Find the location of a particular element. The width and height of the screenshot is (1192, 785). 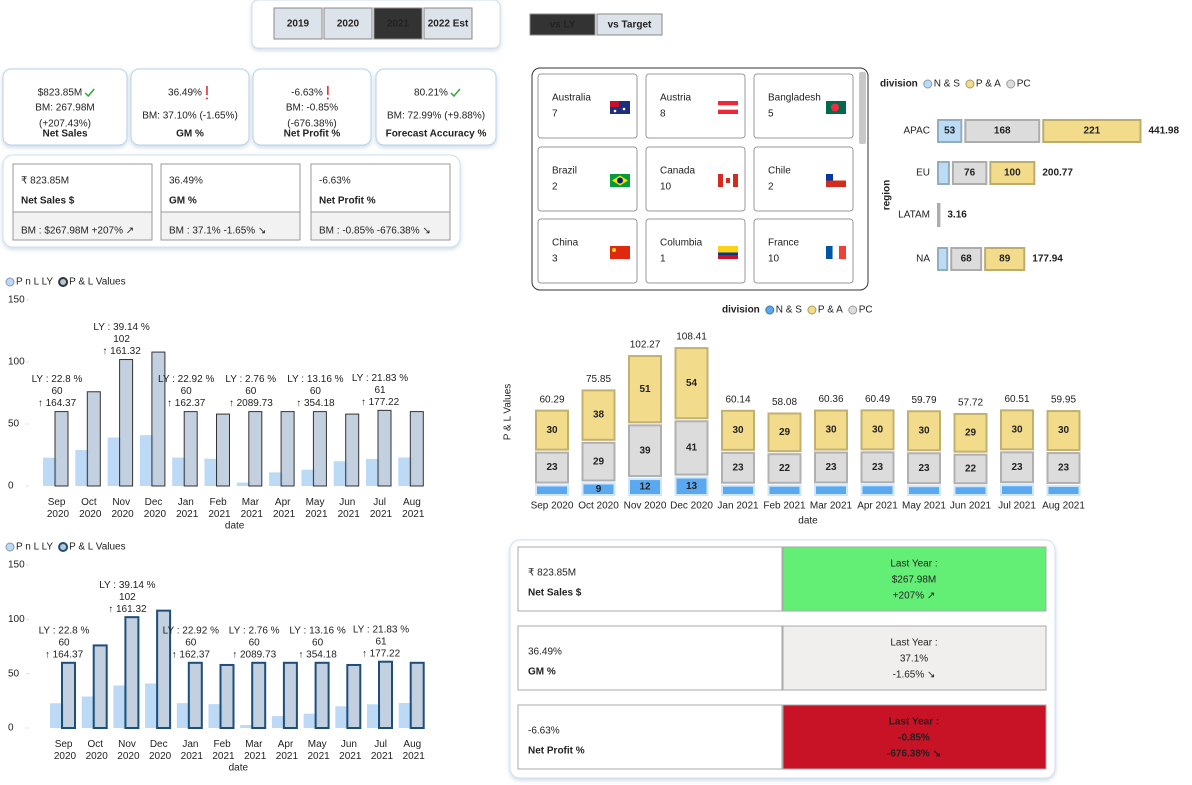

comparison-label: Net Profit % is located at coordinates (556, 751).